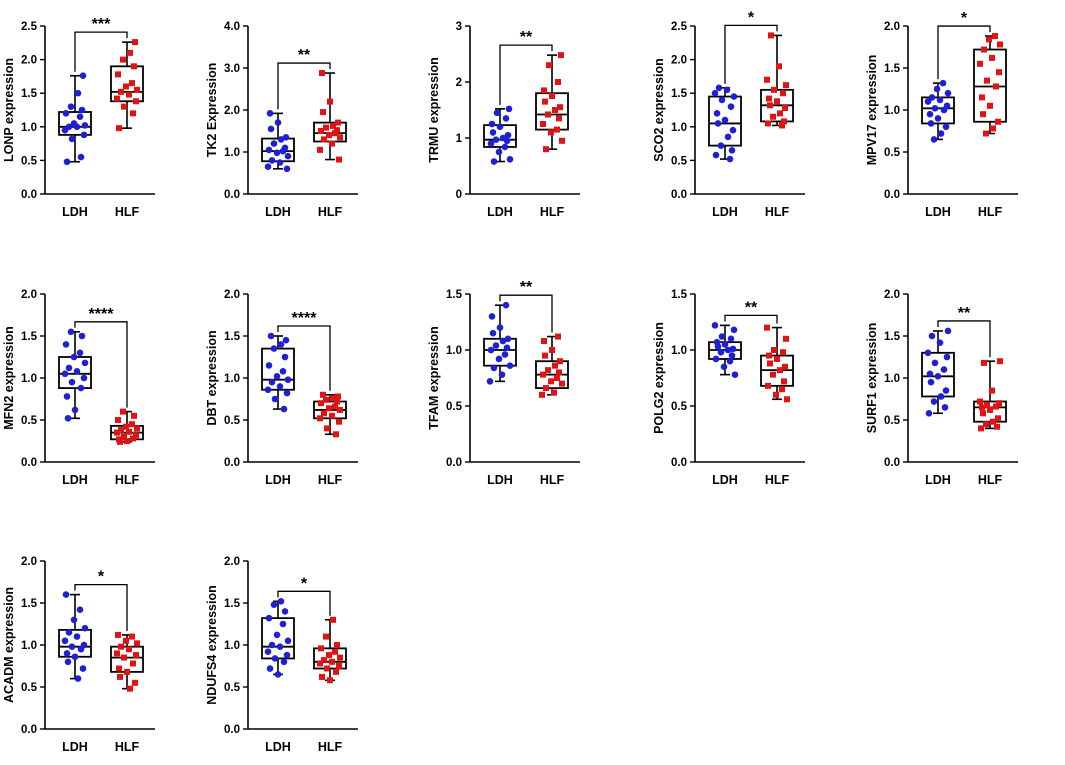 The image size is (1065, 765). I want to click on y-tick-label: 0, so click(459, 195).